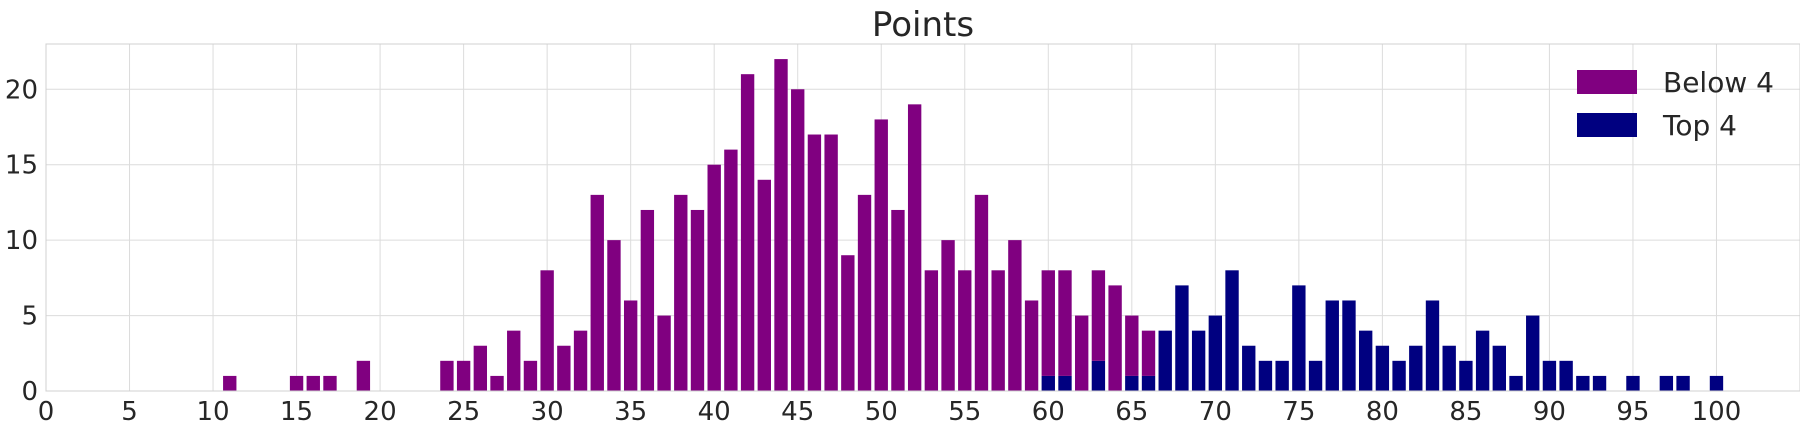 The image size is (1800, 432). What do you see at coordinates (1382, 412) in the screenshot?
I see `x-tick-label: 80` at bounding box center [1382, 412].